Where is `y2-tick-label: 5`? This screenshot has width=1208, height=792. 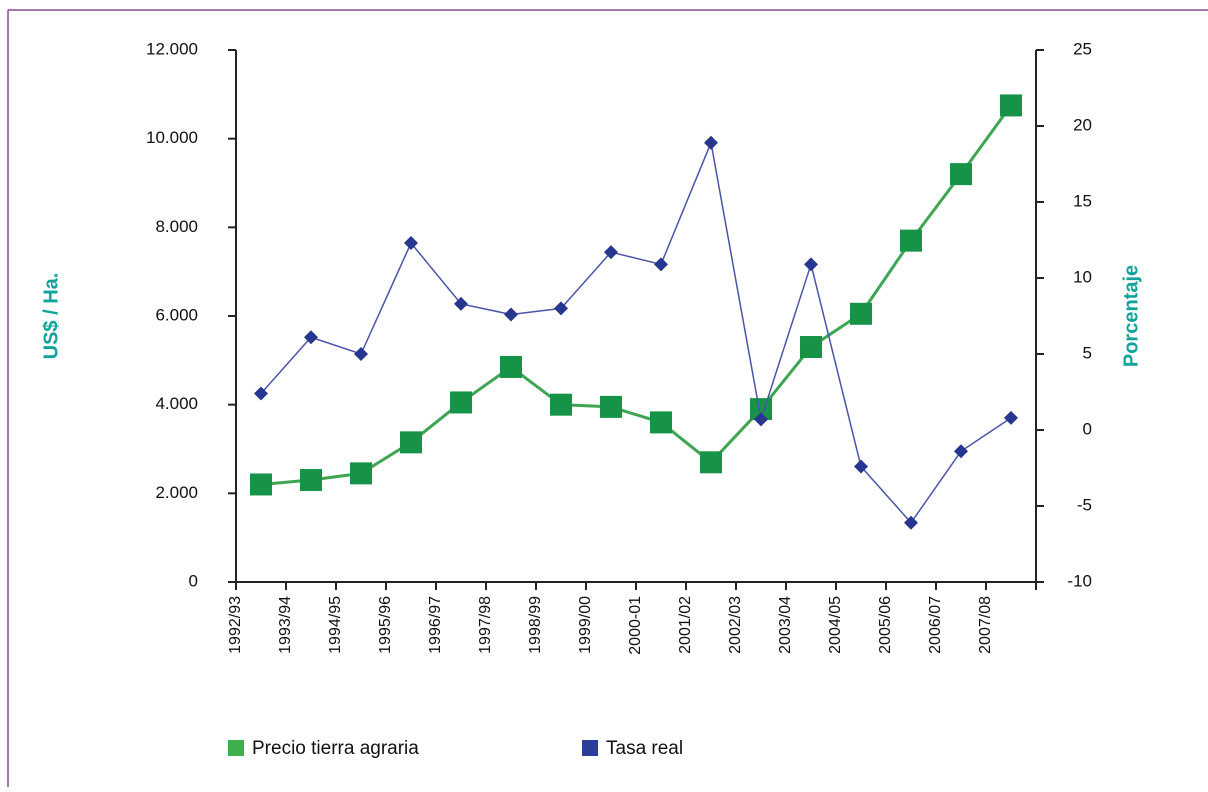
y2-tick-label: 5 is located at coordinates (1087, 352).